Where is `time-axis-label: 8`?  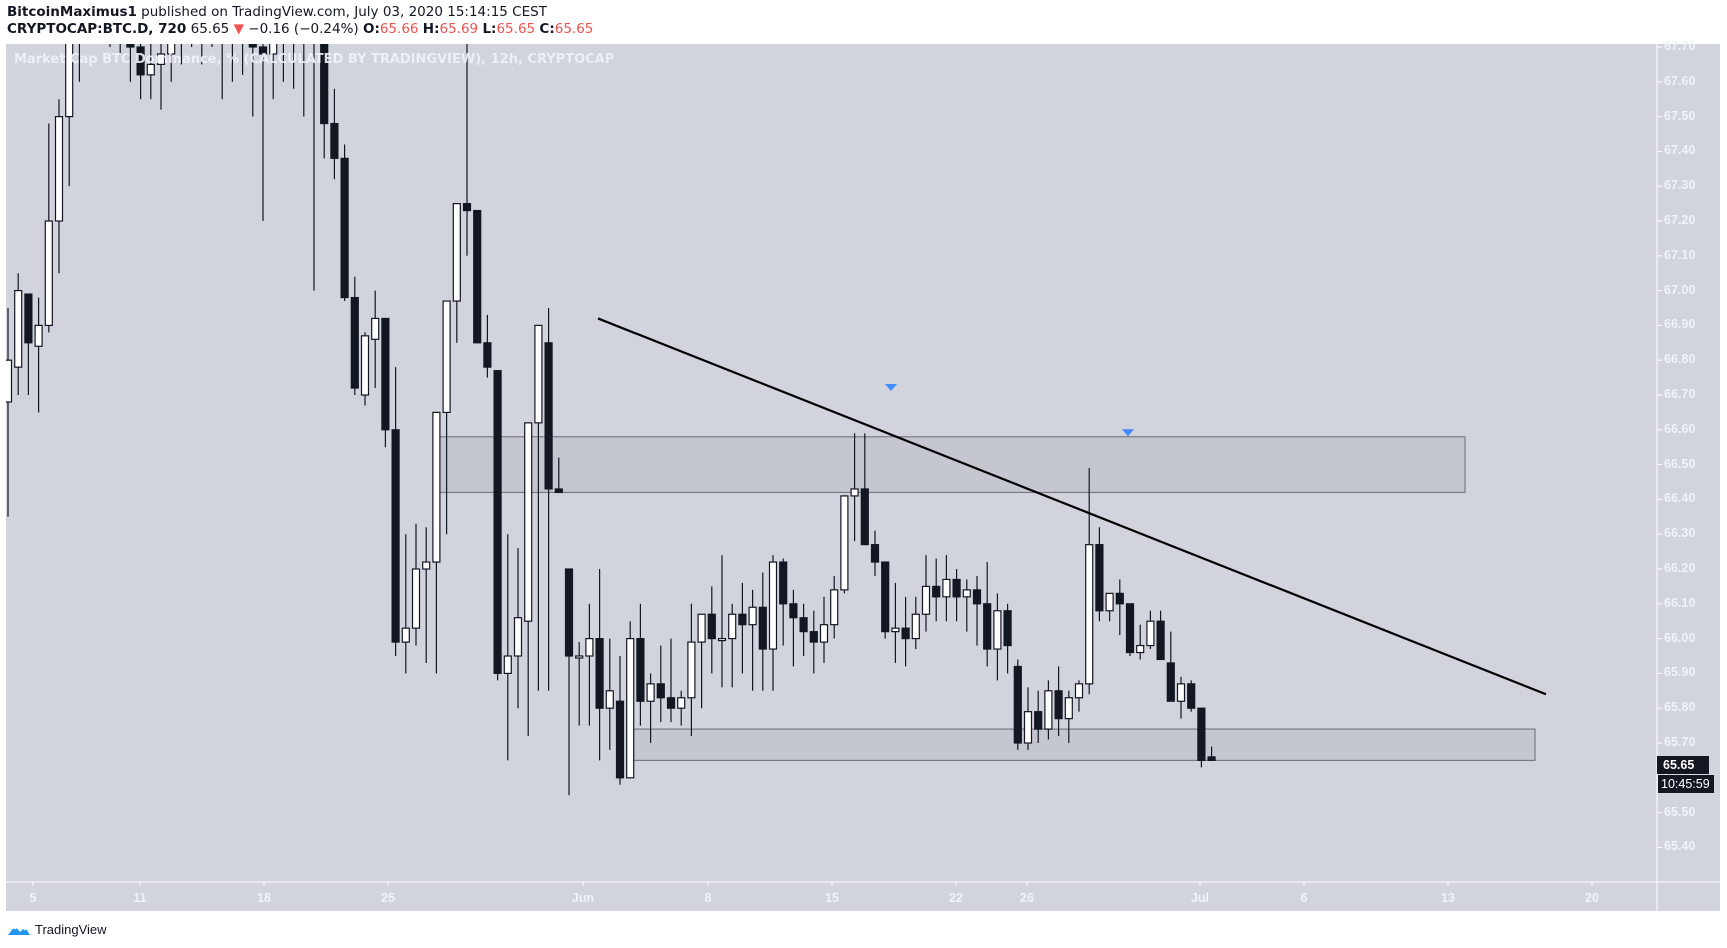
time-axis-label: 8 is located at coordinates (708, 898).